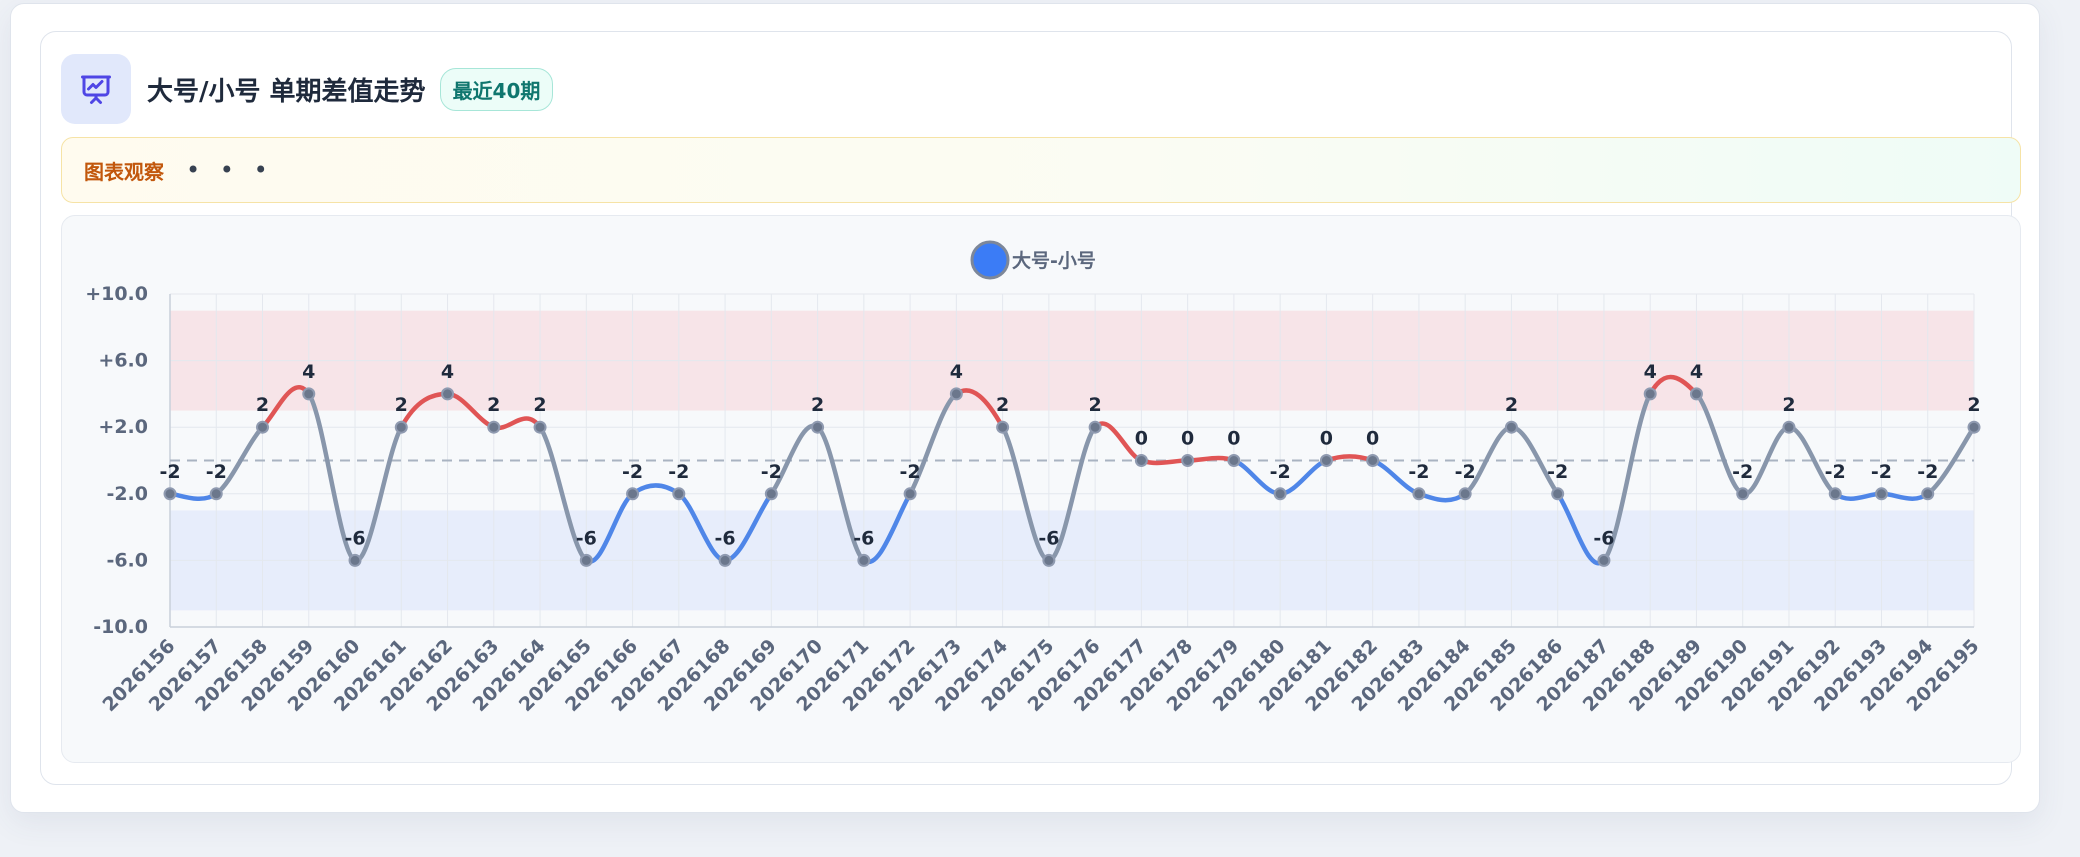 This screenshot has width=2080, height=857. I want to click on more-dots-icon: • • •, so click(230, 170).